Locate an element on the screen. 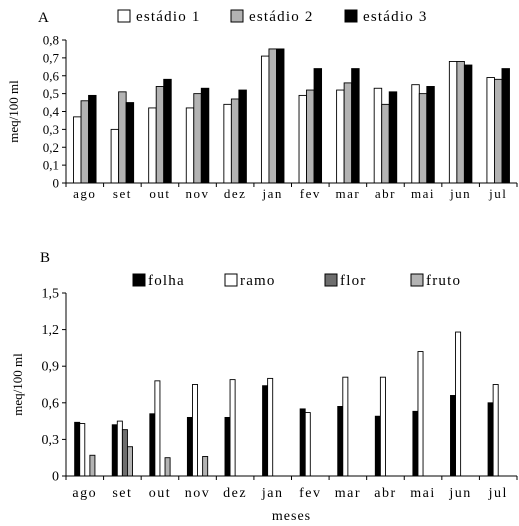  bar-ramo-jul is located at coordinates (495, 430).